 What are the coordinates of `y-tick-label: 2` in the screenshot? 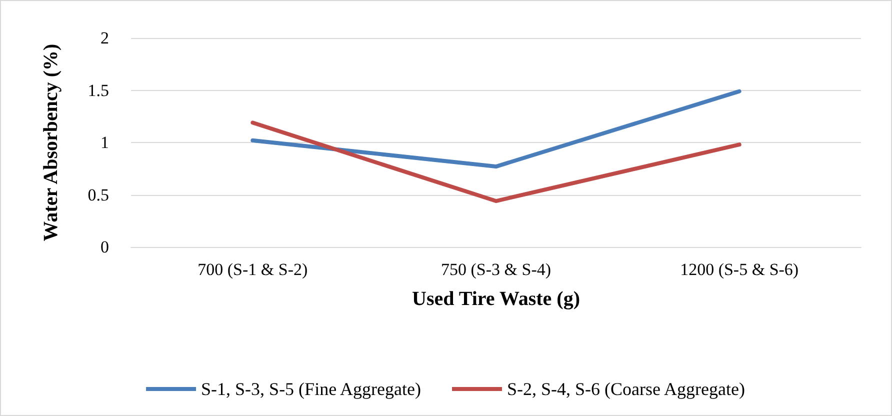 It's located at (104, 38).